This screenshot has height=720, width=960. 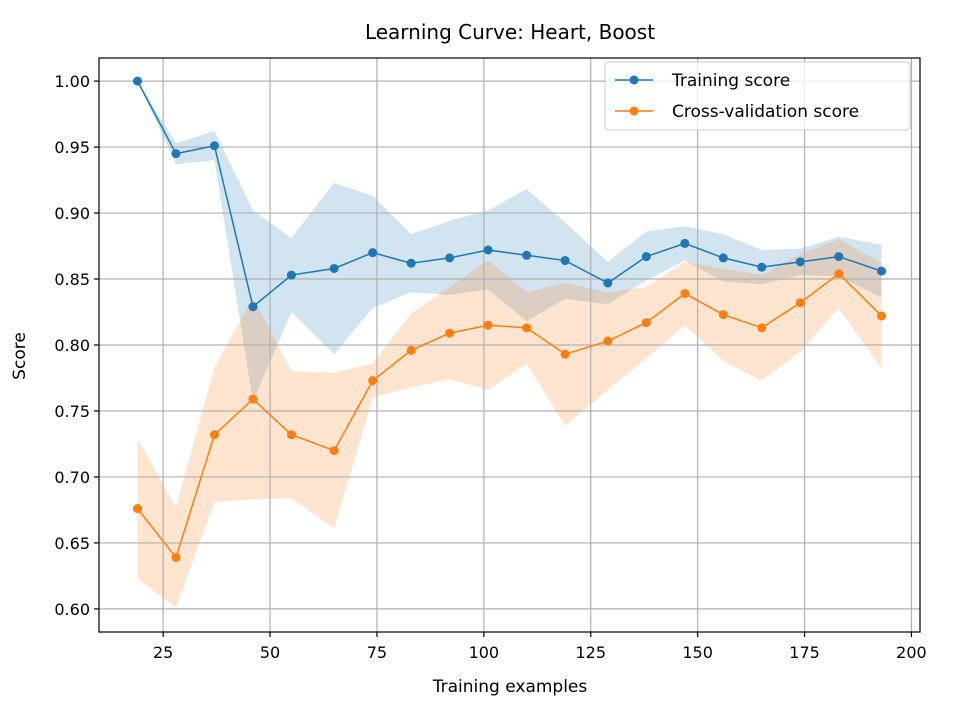 I want to click on y-tick-label: 0.75, so click(x=72, y=411).